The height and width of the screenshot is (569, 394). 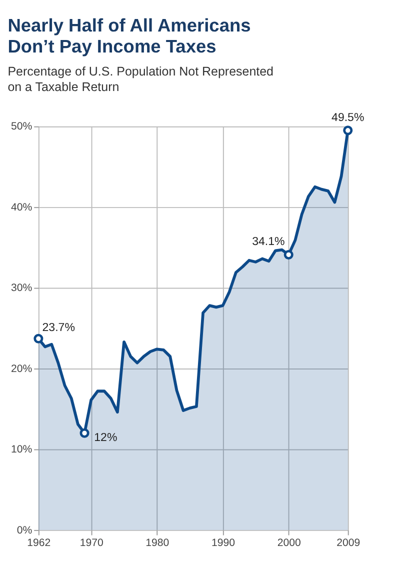 I want to click on data-label: 12%, so click(x=106, y=438).